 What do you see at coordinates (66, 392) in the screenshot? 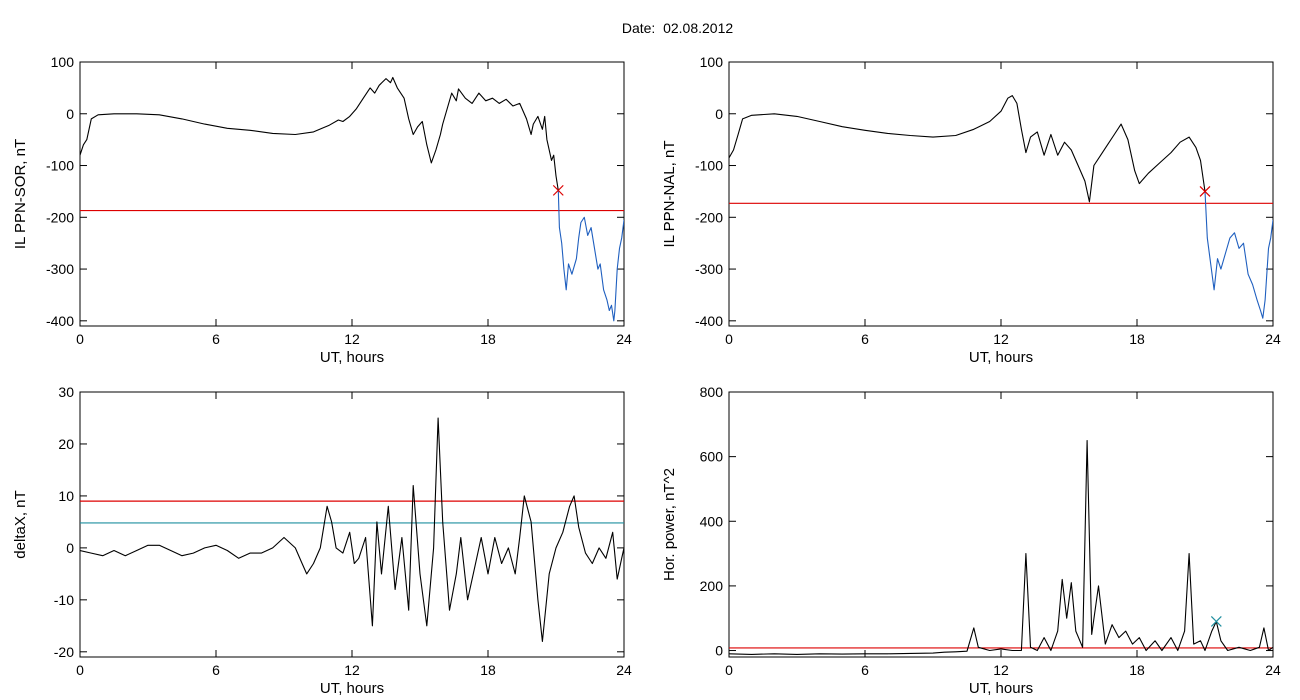
I see `y-tick-label: 30` at bounding box center [66, 392].